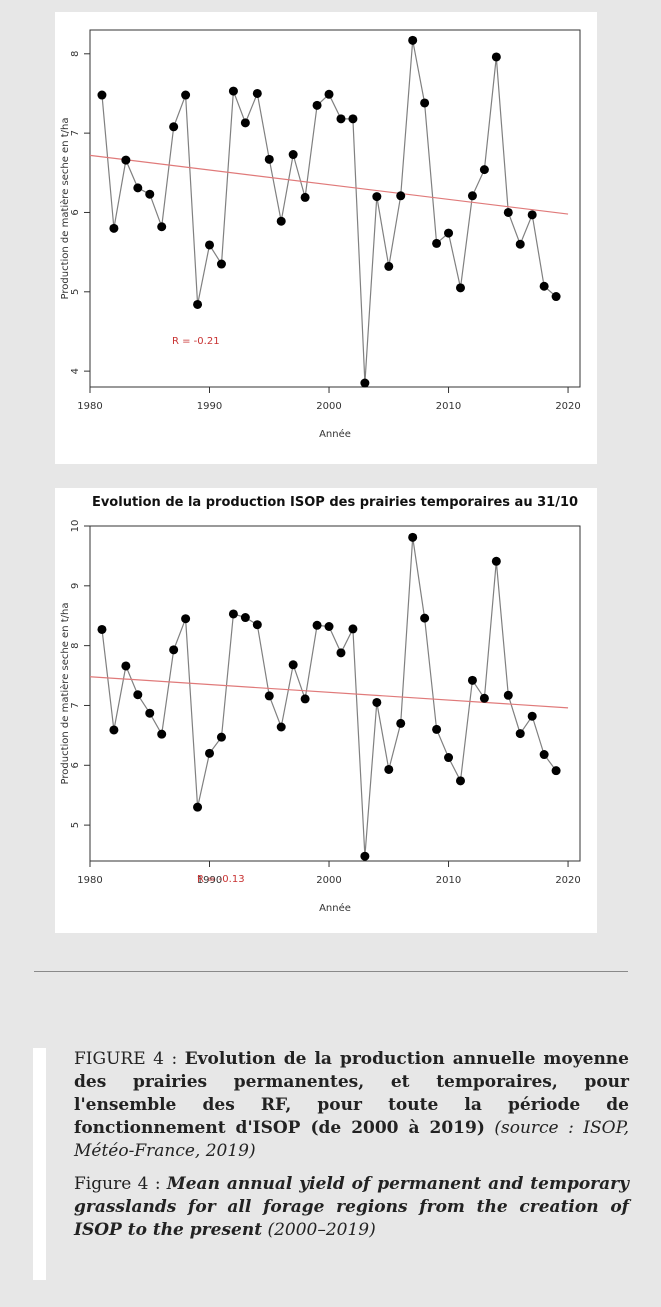 The width and height of the screenshot is (661, 1307). What do you see at coordinates (75, 54) in the screenshot?
I see `y-tick-label: 8` at bounding box center [75, 54].